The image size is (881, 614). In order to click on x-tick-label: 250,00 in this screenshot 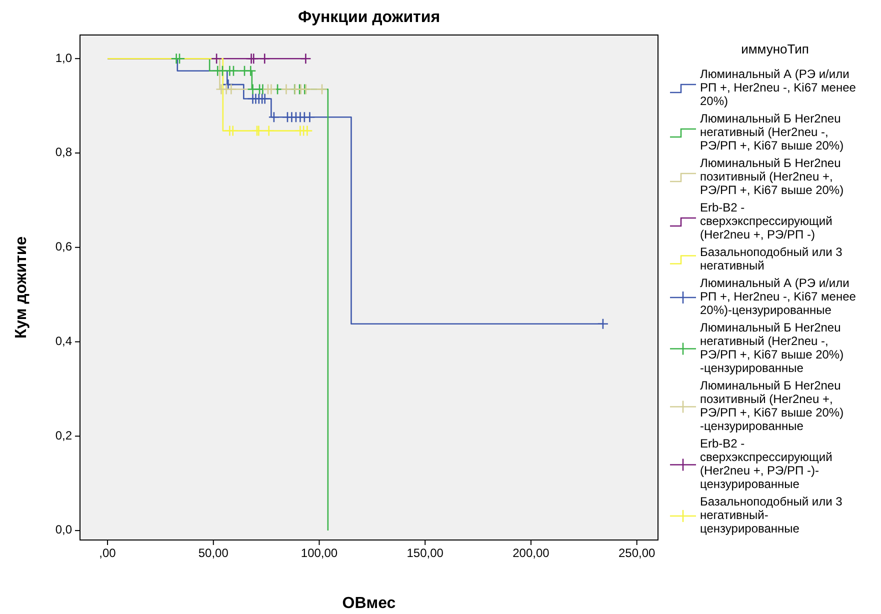, I will do `click(637, 553)`.